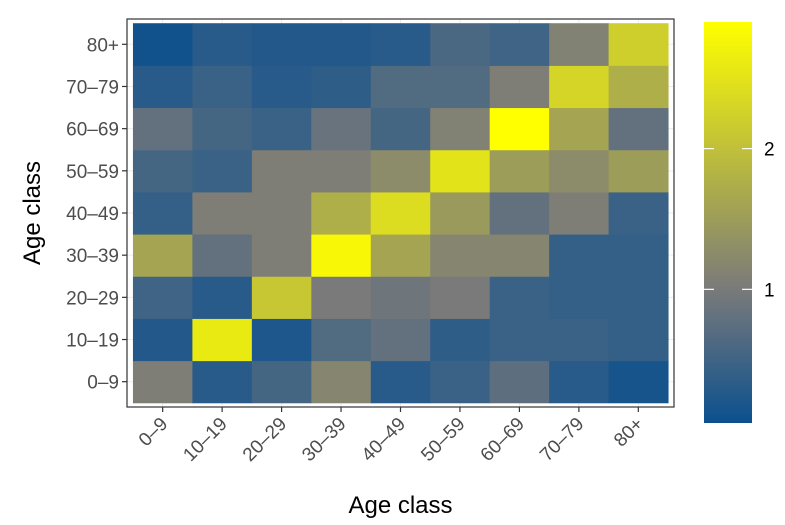  Describe the element at coordinates (503, 440) in the screenshot. I see `x-tick-label: 60–69` at that location.